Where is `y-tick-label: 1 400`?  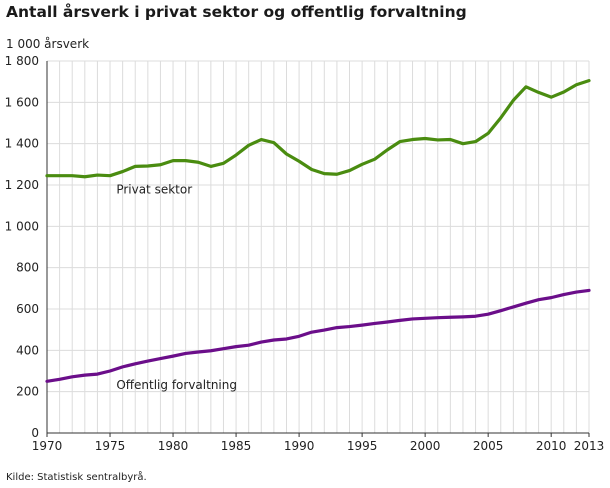 y-tick-label: 1 400 is located at coordinates (22, 144).